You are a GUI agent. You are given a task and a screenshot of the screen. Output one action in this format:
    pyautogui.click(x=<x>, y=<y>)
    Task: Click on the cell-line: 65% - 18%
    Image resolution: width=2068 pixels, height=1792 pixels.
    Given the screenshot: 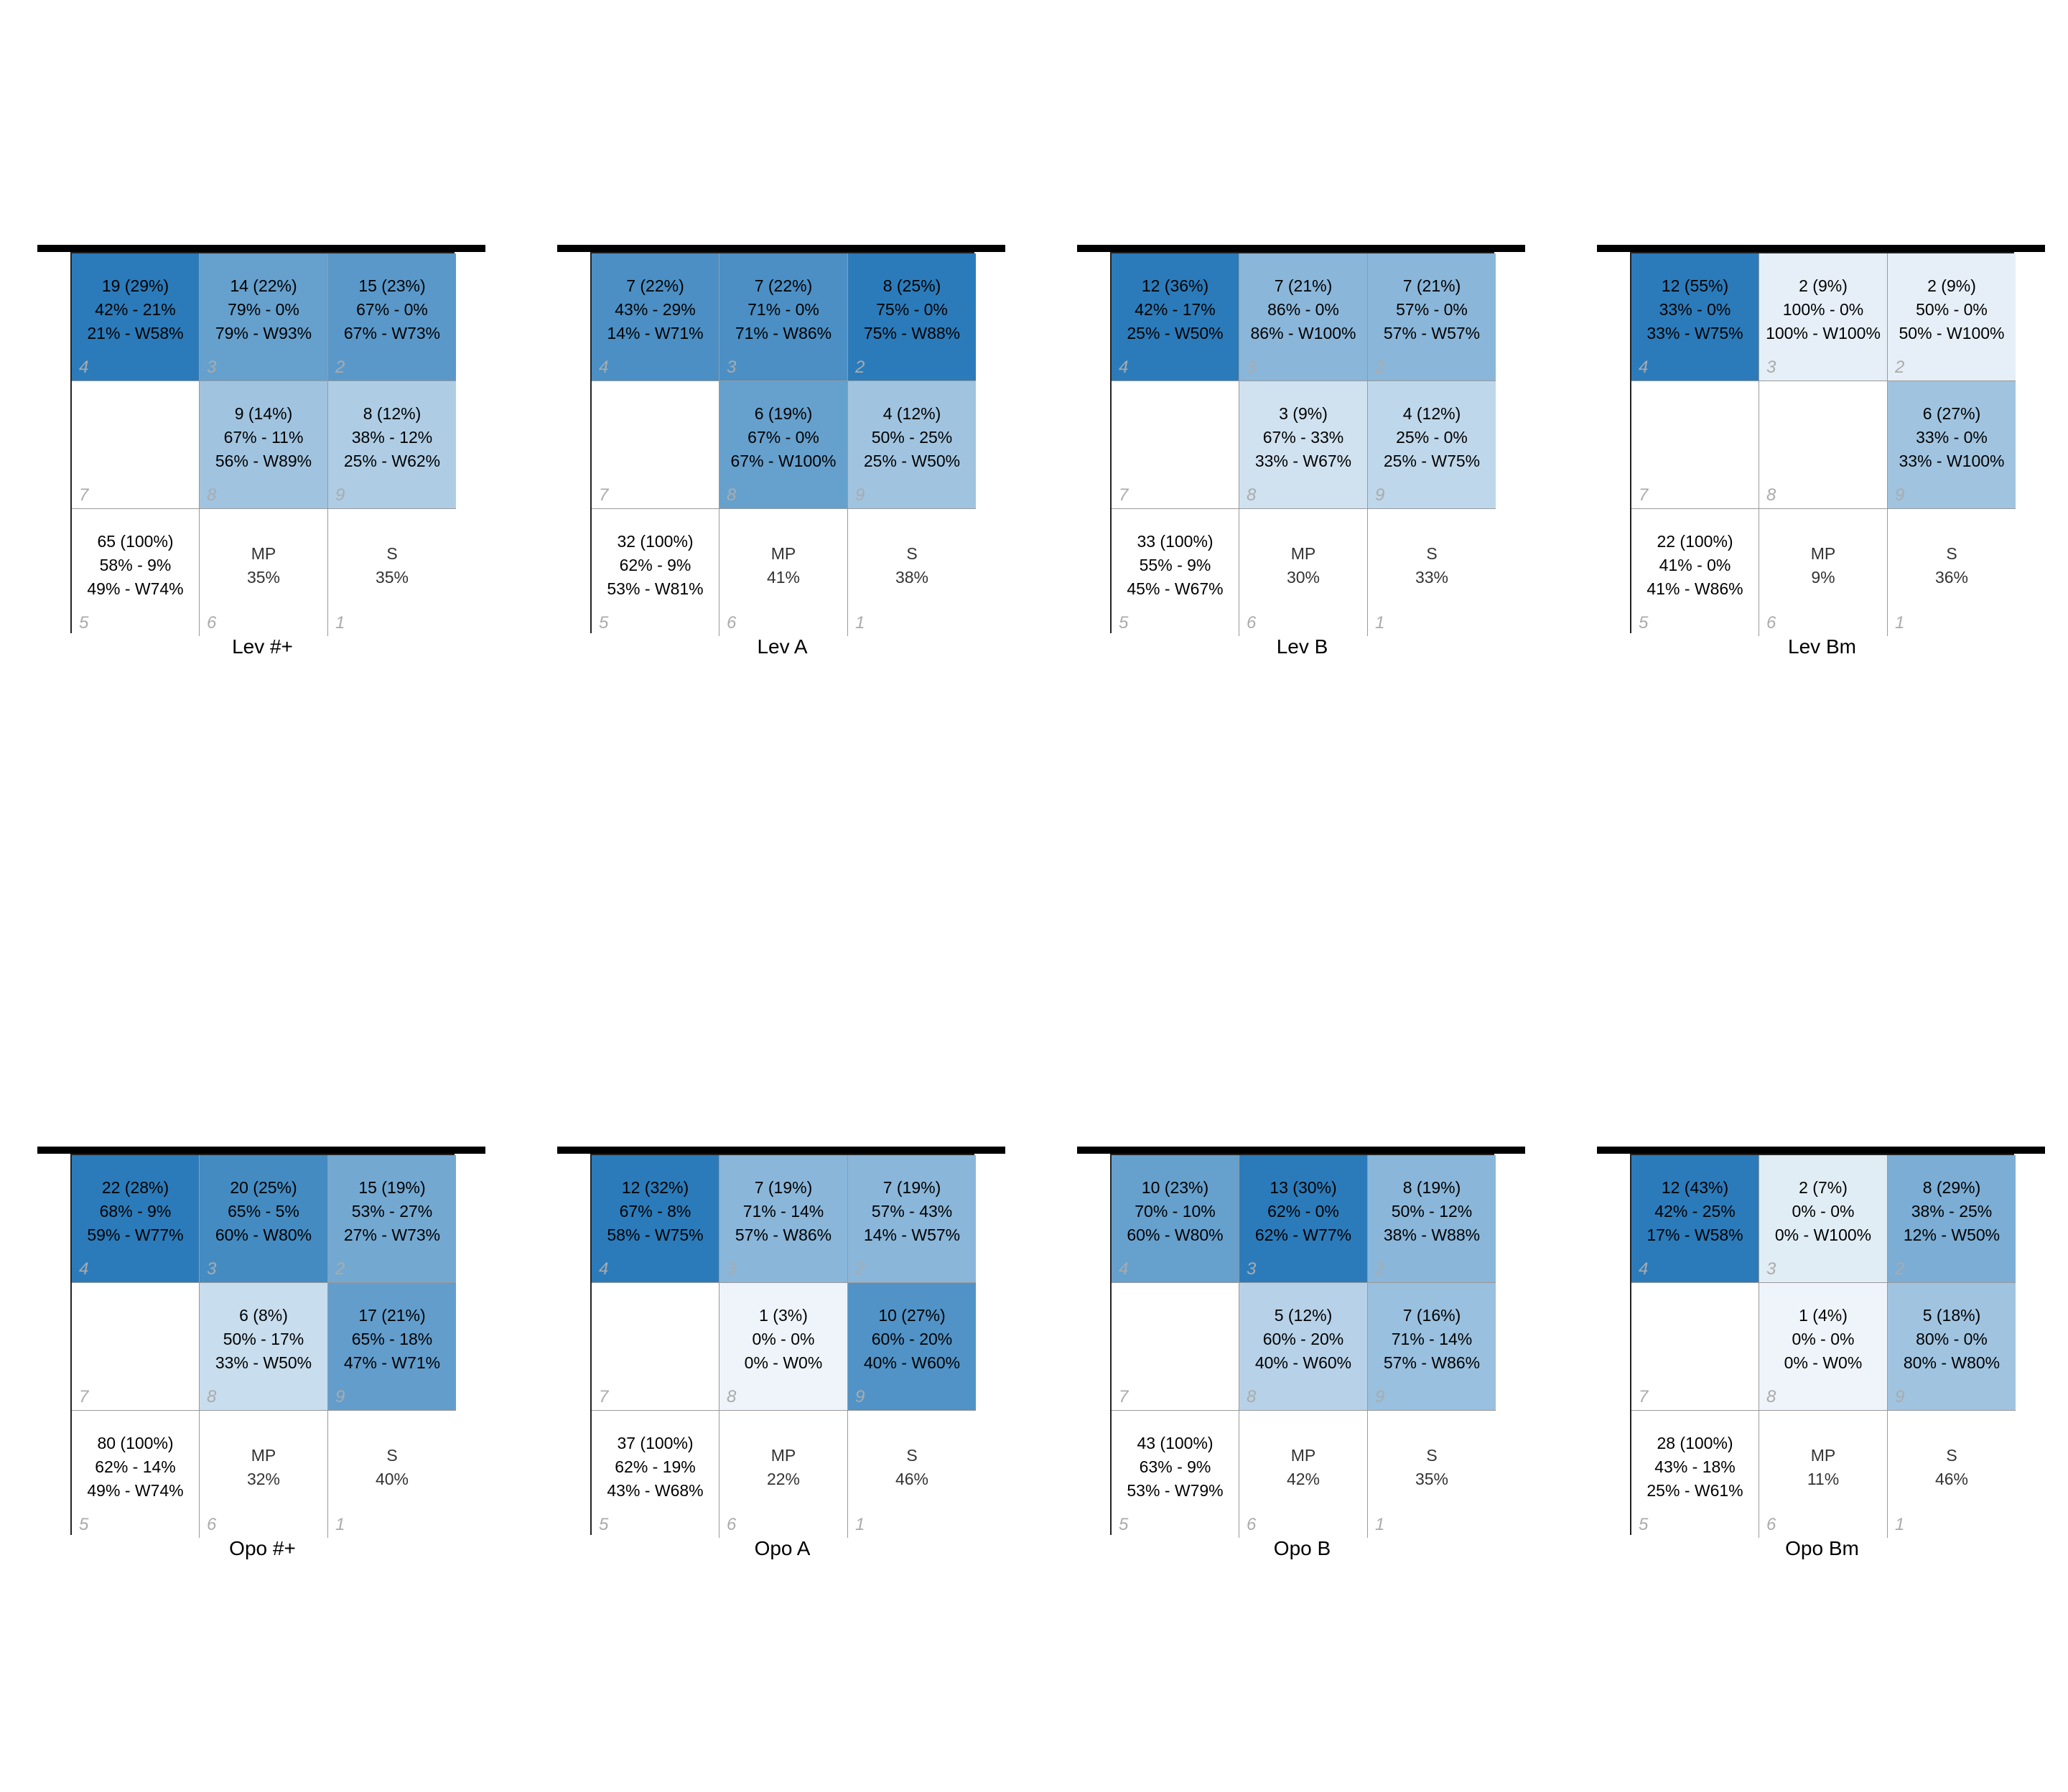 What is the action you would take?
    pyautogui.click(x=392, y=1339)
    